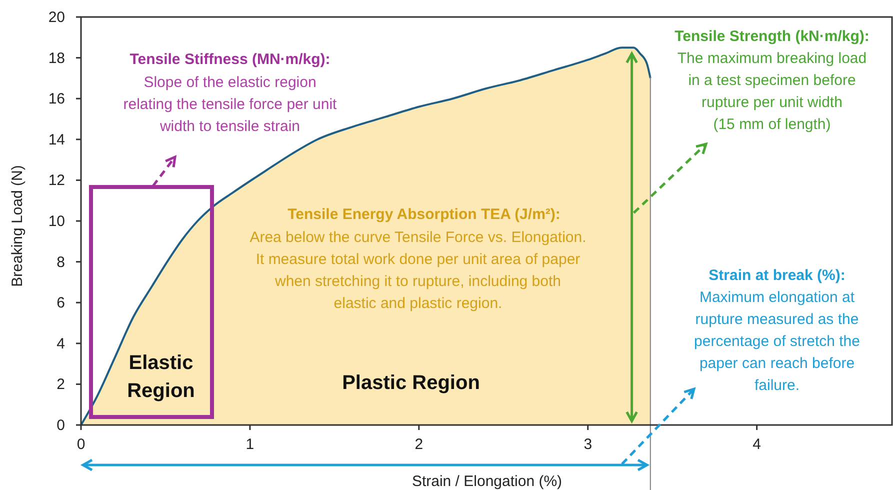  I want to click on annotation: Plastic Region, so click(411, 383).